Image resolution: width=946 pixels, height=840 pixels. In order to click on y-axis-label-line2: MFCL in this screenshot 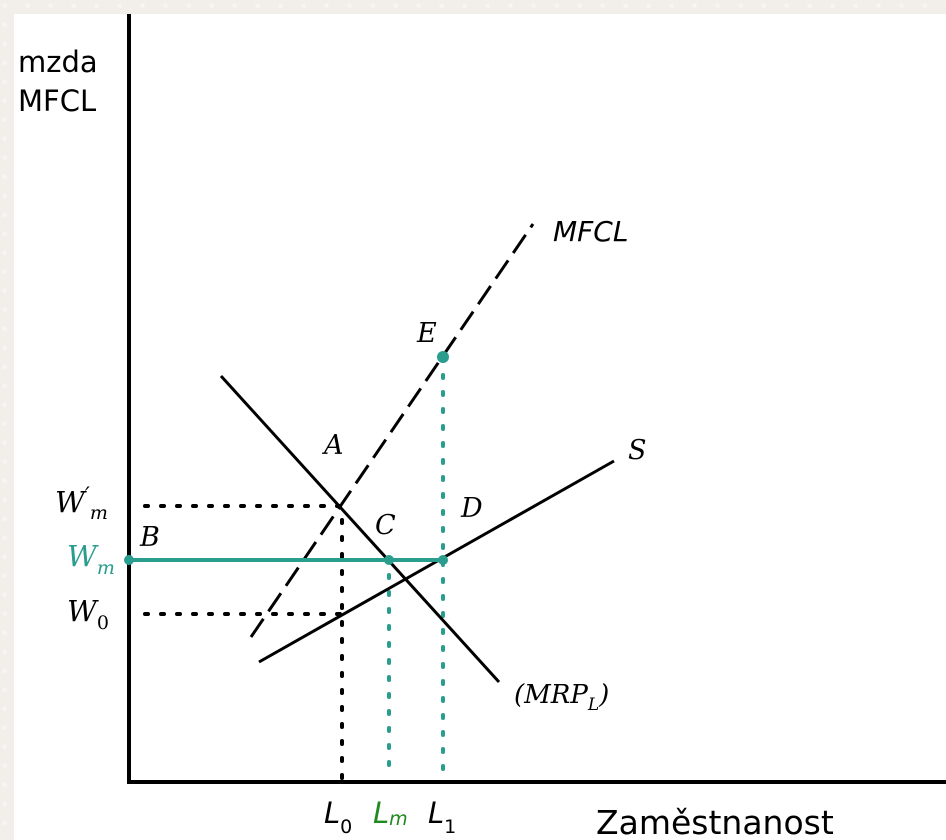, I will do `click(57, 101)`.